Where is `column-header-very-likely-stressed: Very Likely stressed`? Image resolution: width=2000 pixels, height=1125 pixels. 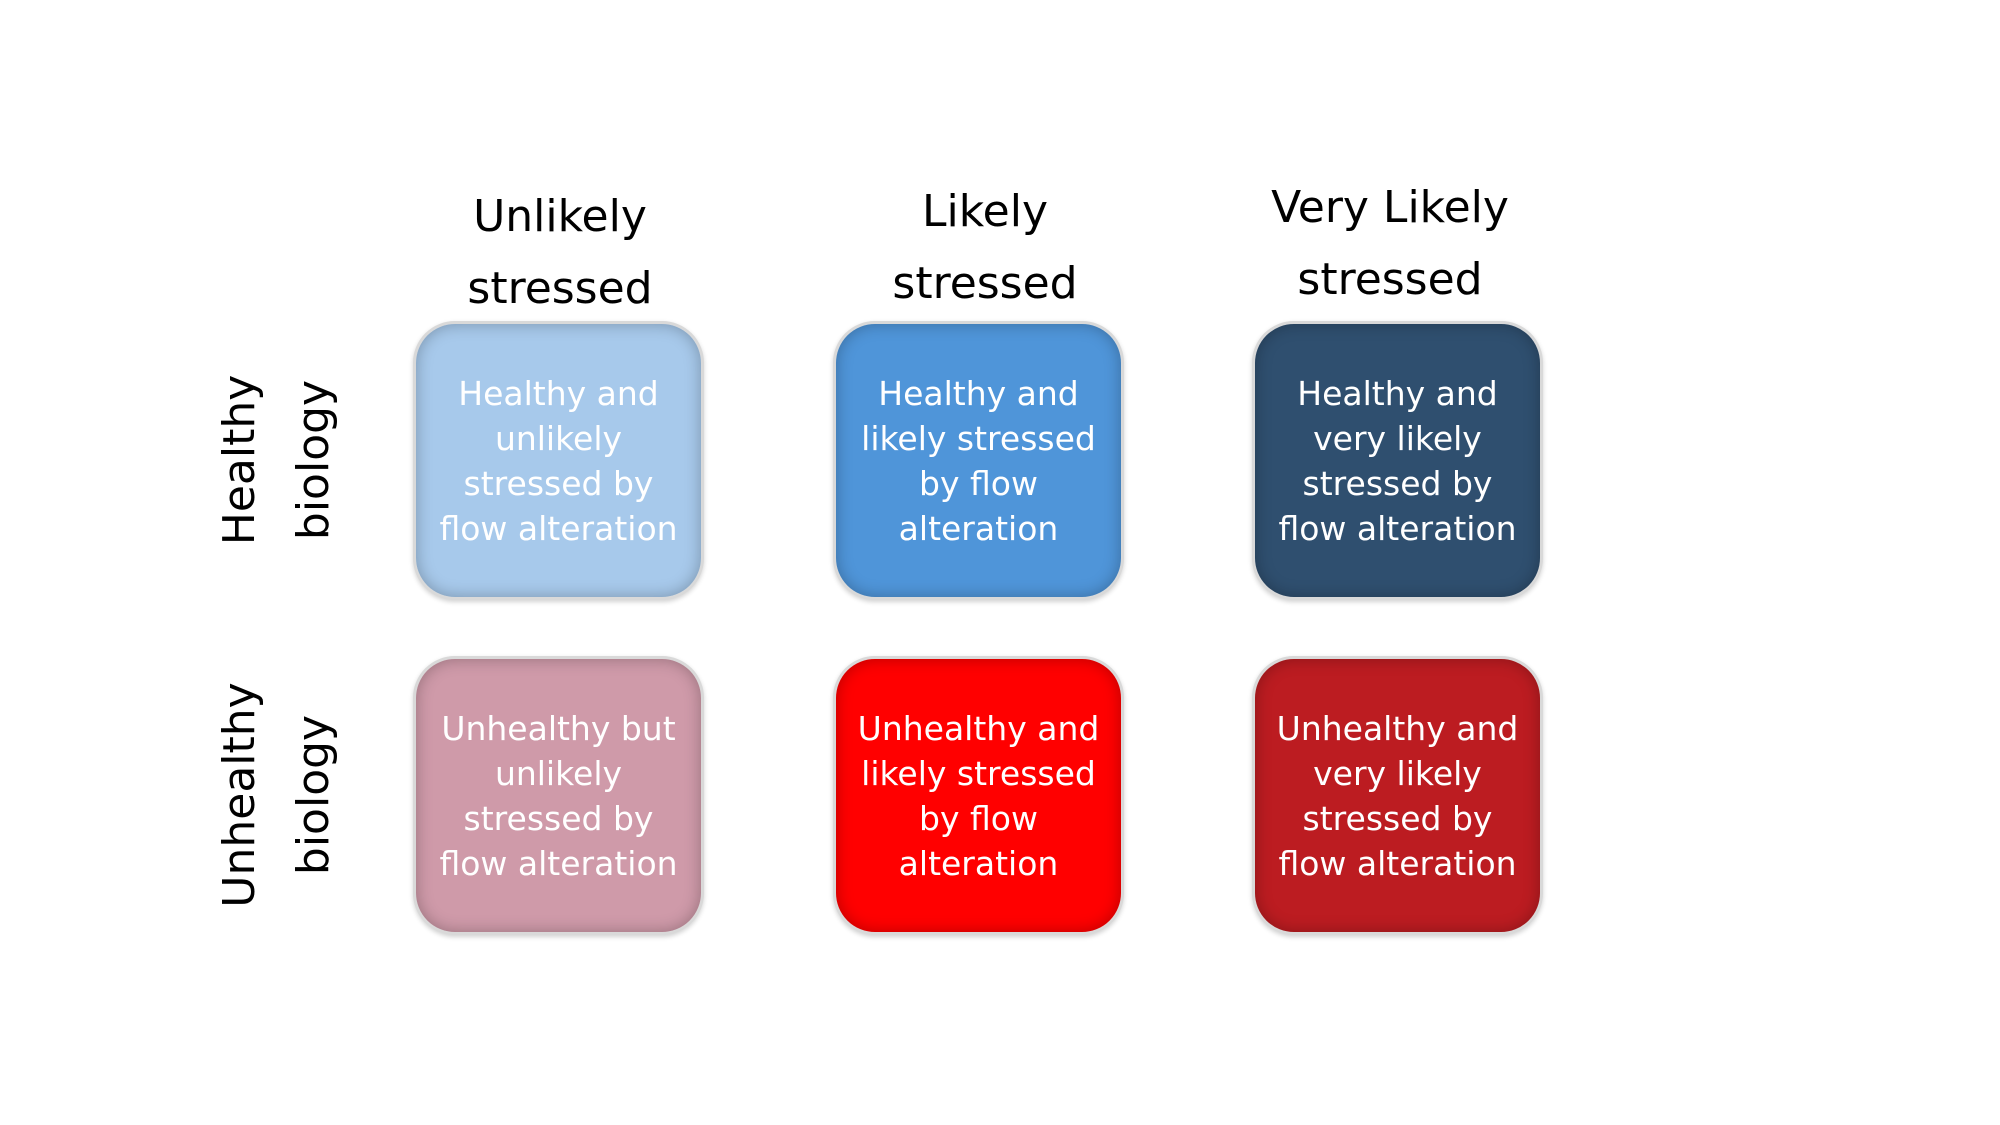
column-header-very-likely-stressed: Very Likely stressed is located at coordinates (1390, 244).